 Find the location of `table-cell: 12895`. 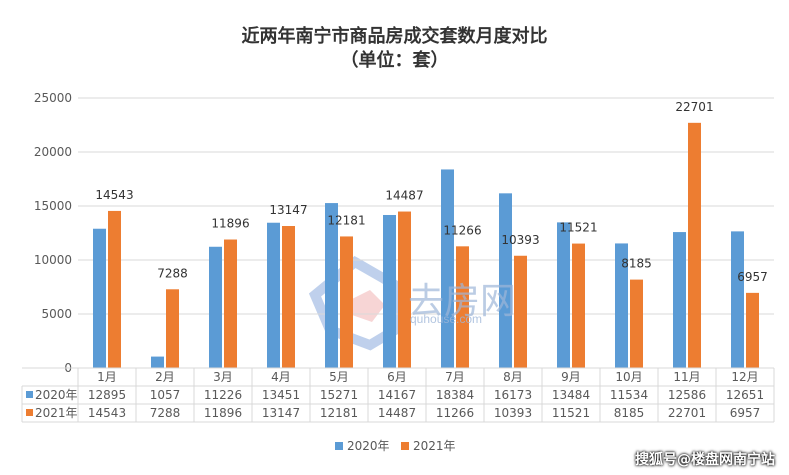

table-cell: 12895 is located at coordinates (107, 395).